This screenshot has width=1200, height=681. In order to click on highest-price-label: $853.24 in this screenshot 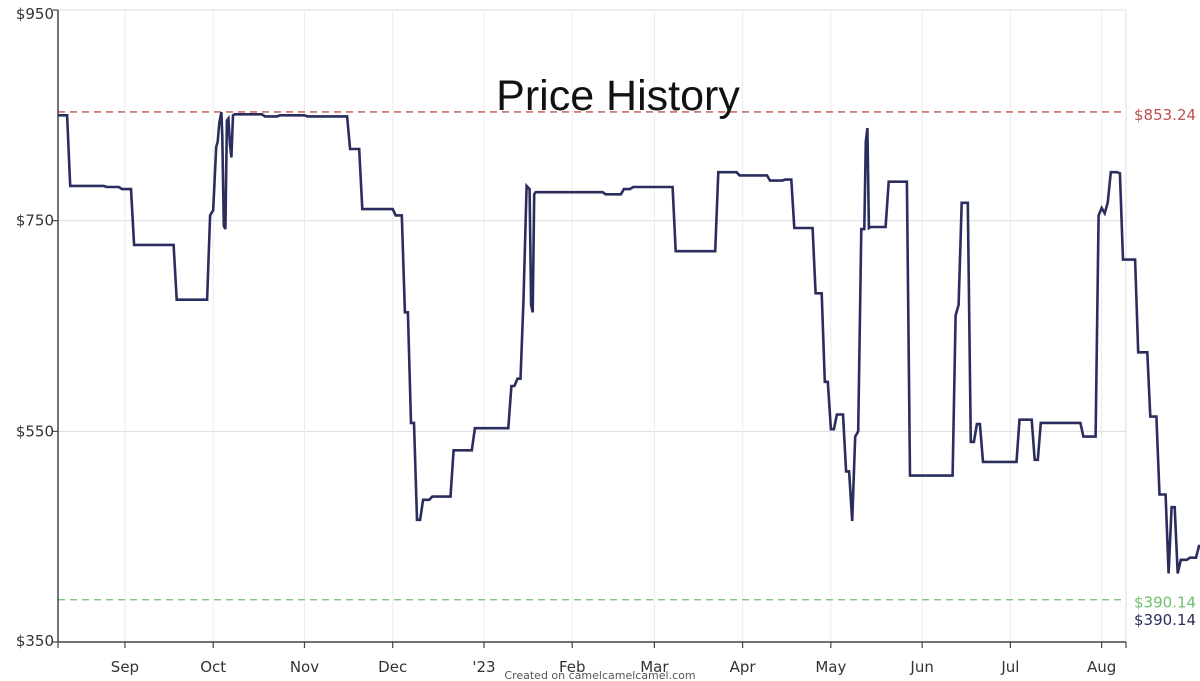, I will do `click(1165, 115)`.